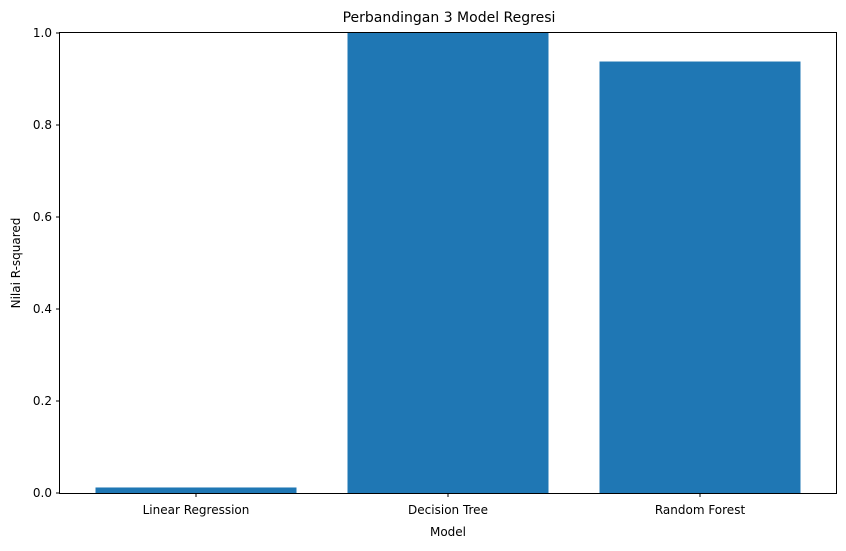  What do you see at coordinates (42, 33) in the screenshot?
I see `y-tick-label: 1.0` at bounding box center [42, 33].